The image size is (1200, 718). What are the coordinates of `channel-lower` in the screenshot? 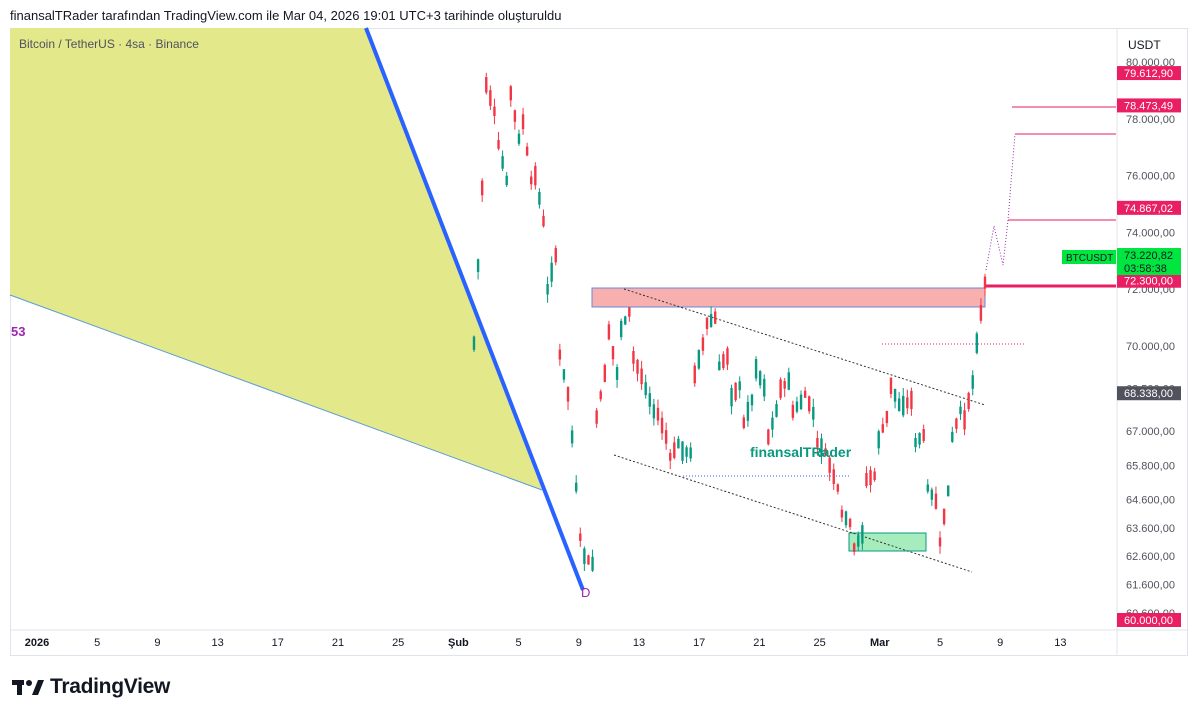 It's located at (793, 513).